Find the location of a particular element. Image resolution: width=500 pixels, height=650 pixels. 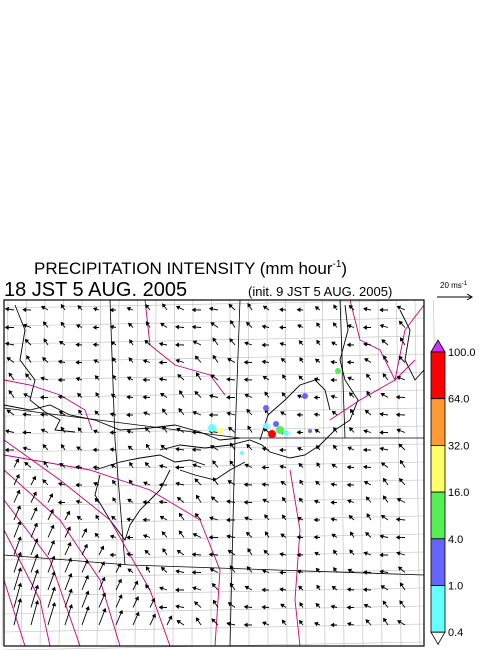

colorbar-segment is located at coordinates (438, 375).